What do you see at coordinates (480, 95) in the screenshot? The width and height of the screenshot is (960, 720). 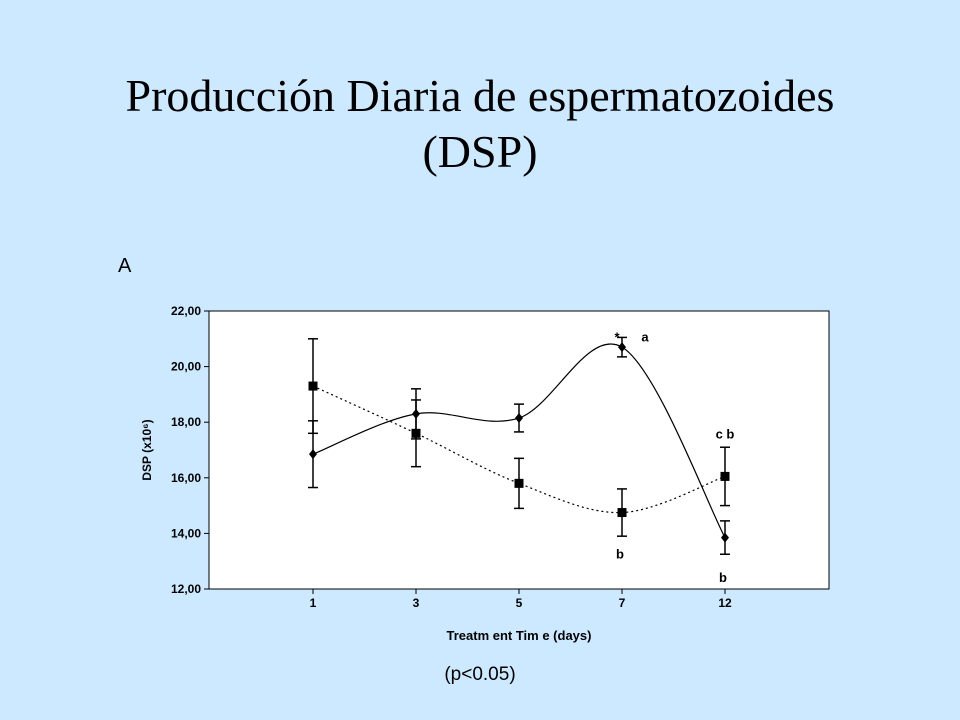 I see `slide-title-line1: Producción Diaria de espermatozoides` at bounding box center [480, 95].